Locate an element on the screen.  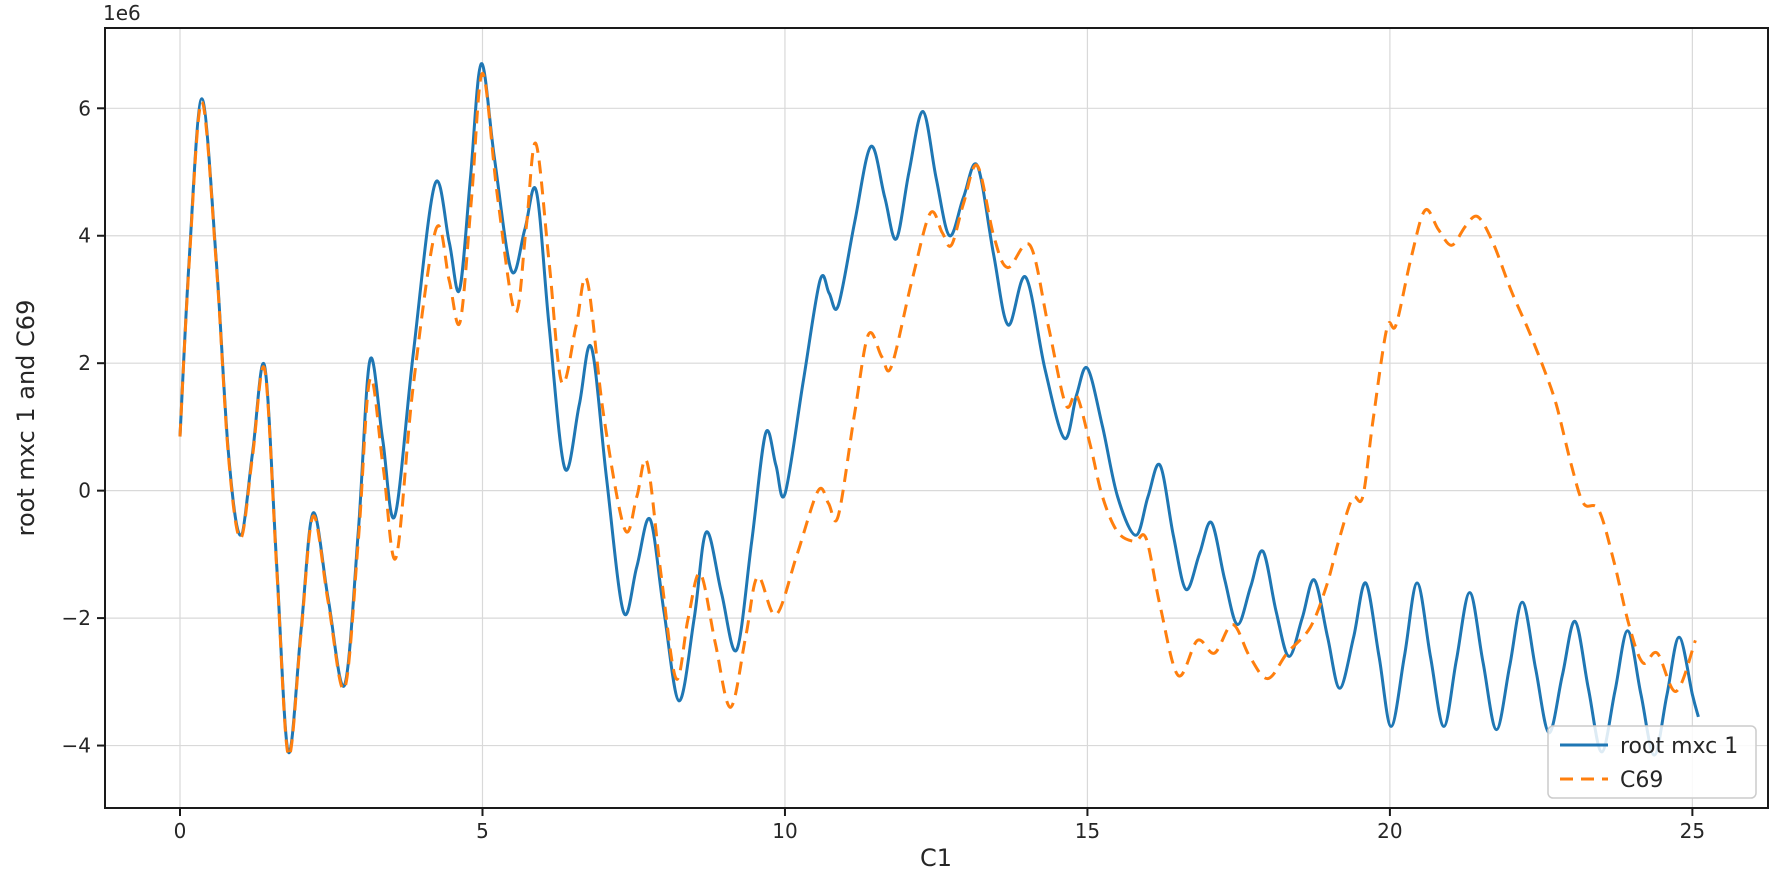
x-tick-label: 10 is located at coordinates (784, 831).